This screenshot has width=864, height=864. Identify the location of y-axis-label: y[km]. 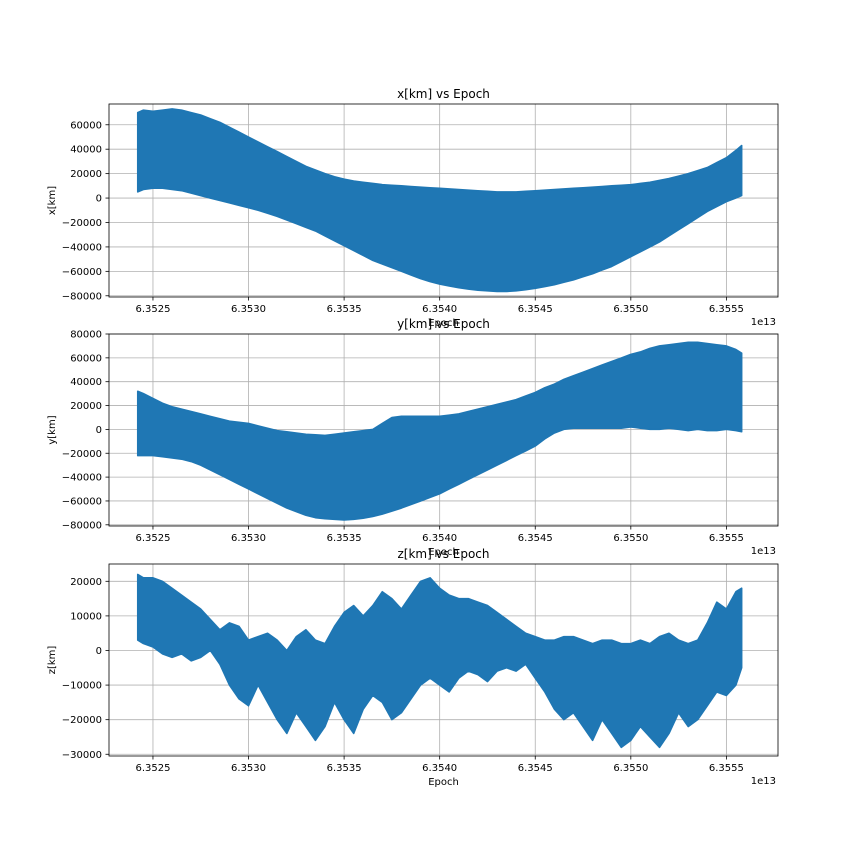
(52, 429).